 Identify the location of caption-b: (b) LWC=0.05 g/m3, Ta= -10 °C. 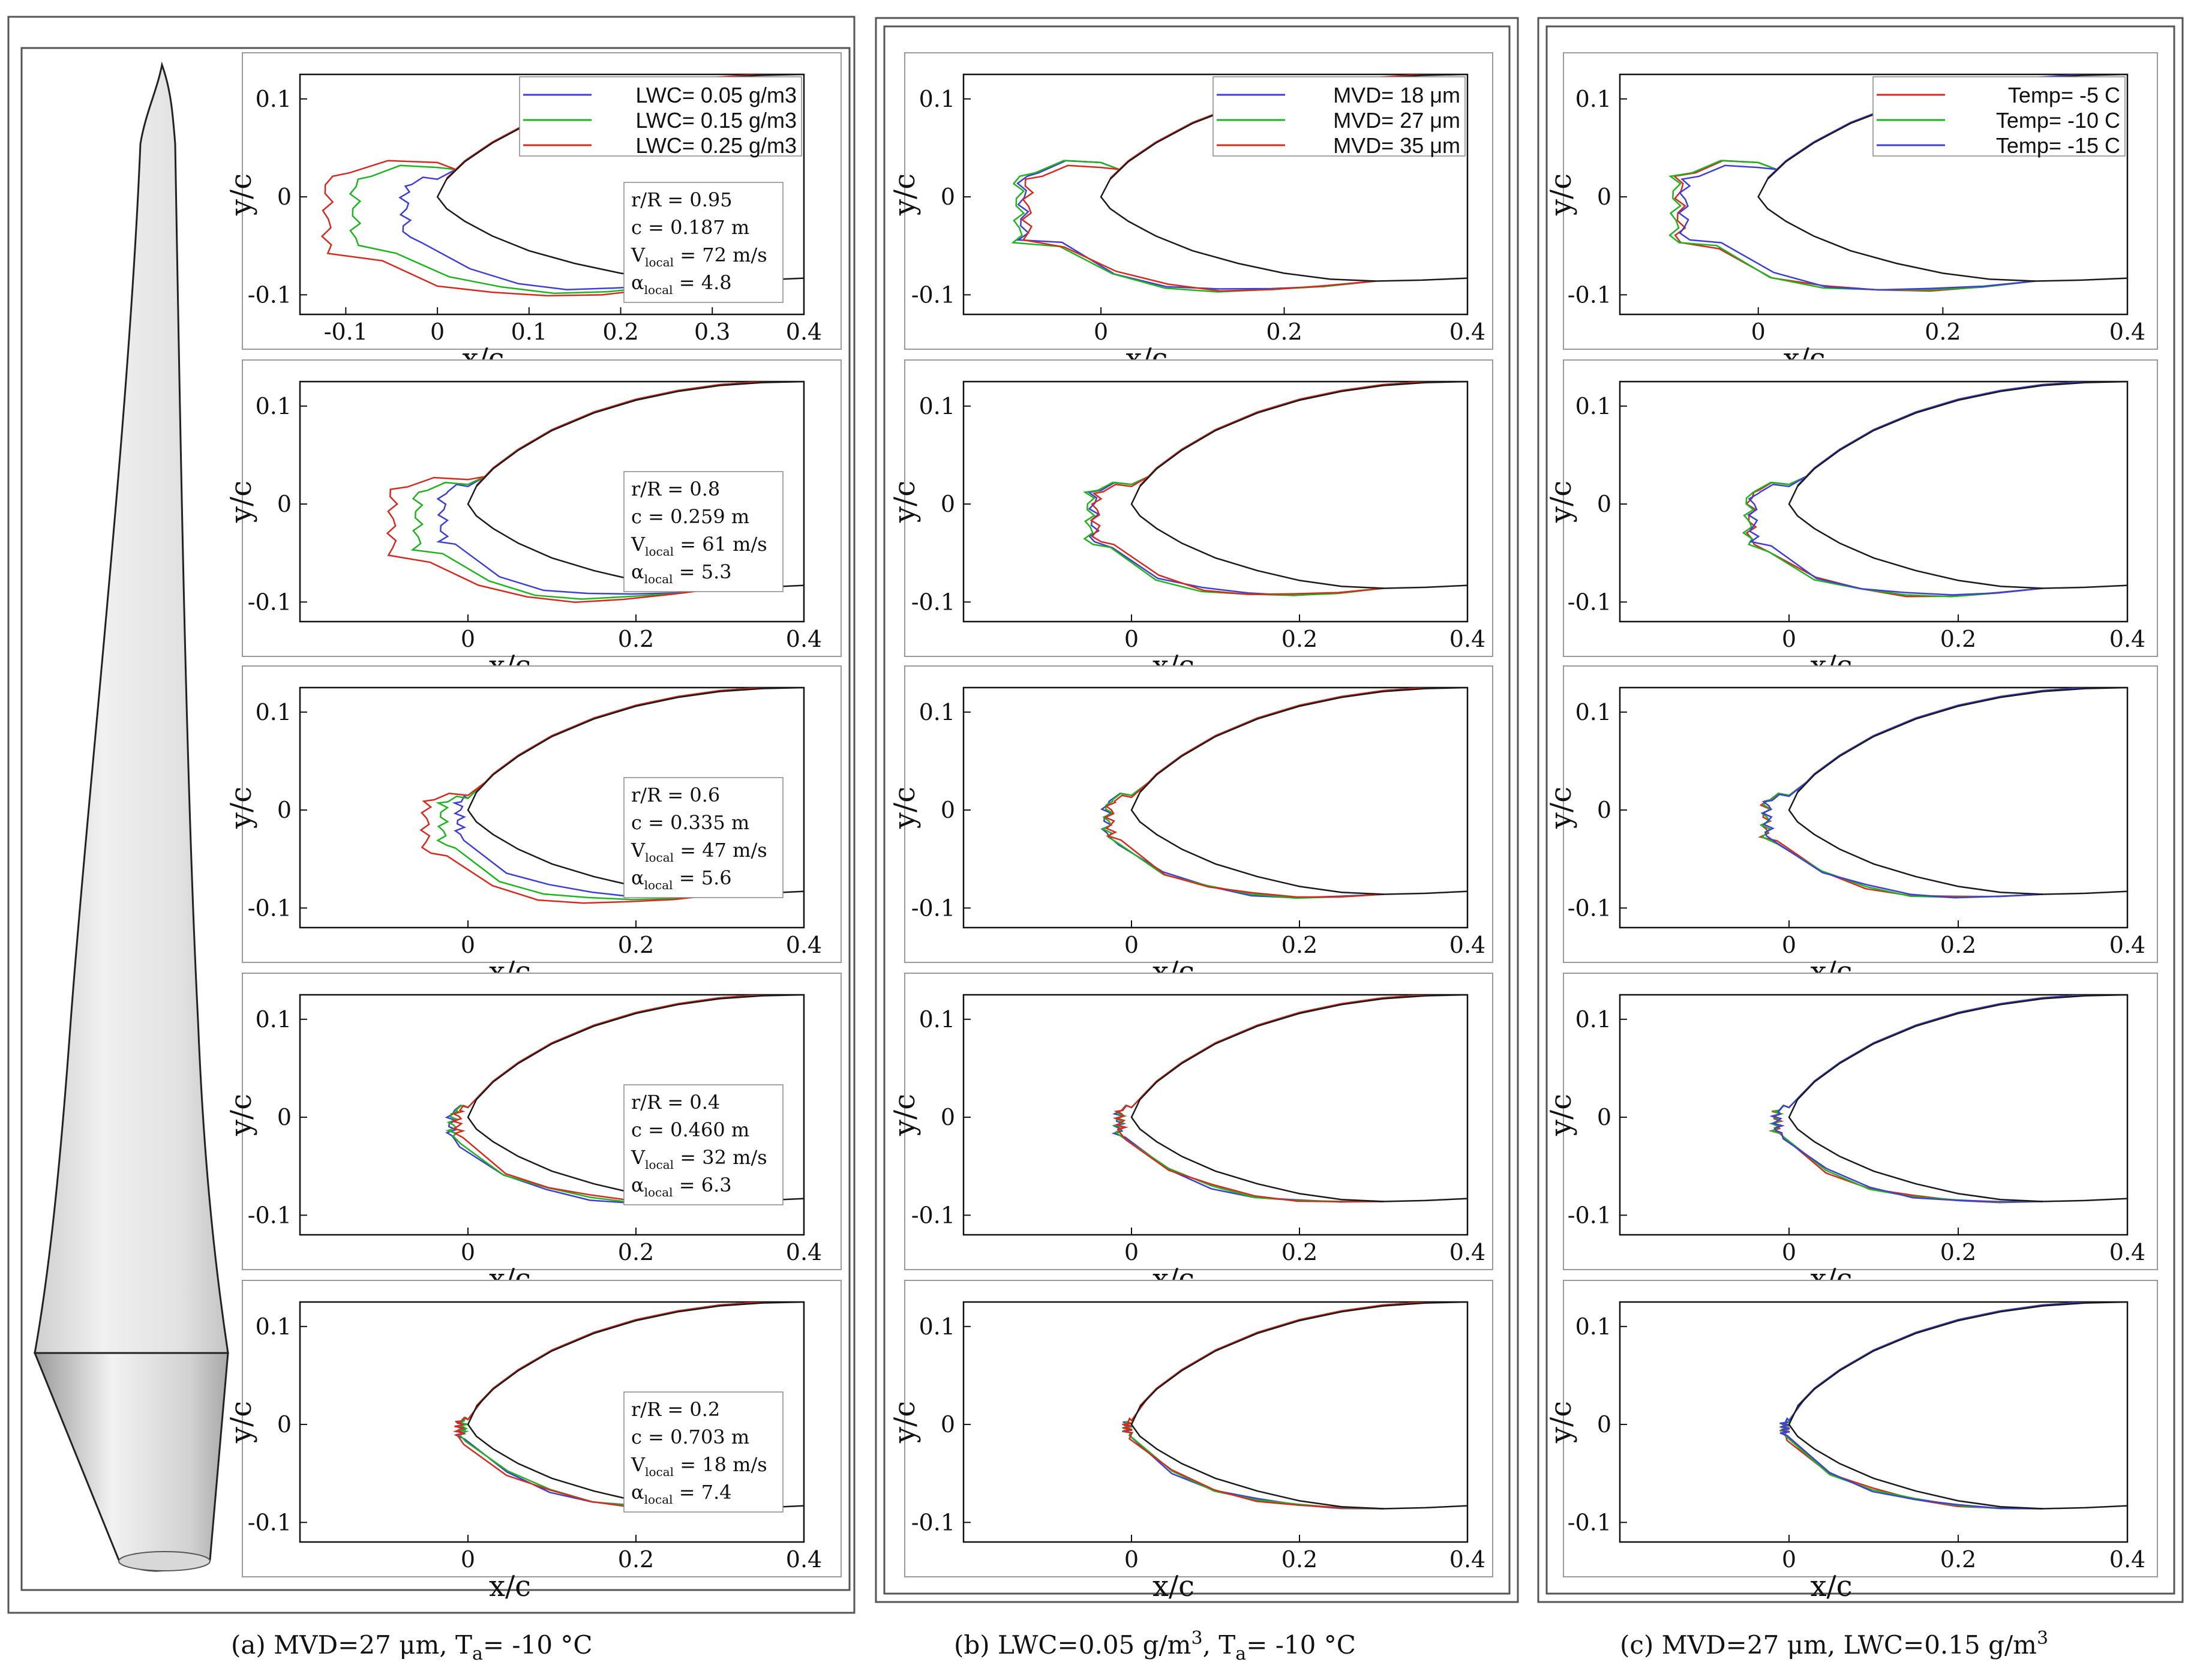
(1155, 1646).